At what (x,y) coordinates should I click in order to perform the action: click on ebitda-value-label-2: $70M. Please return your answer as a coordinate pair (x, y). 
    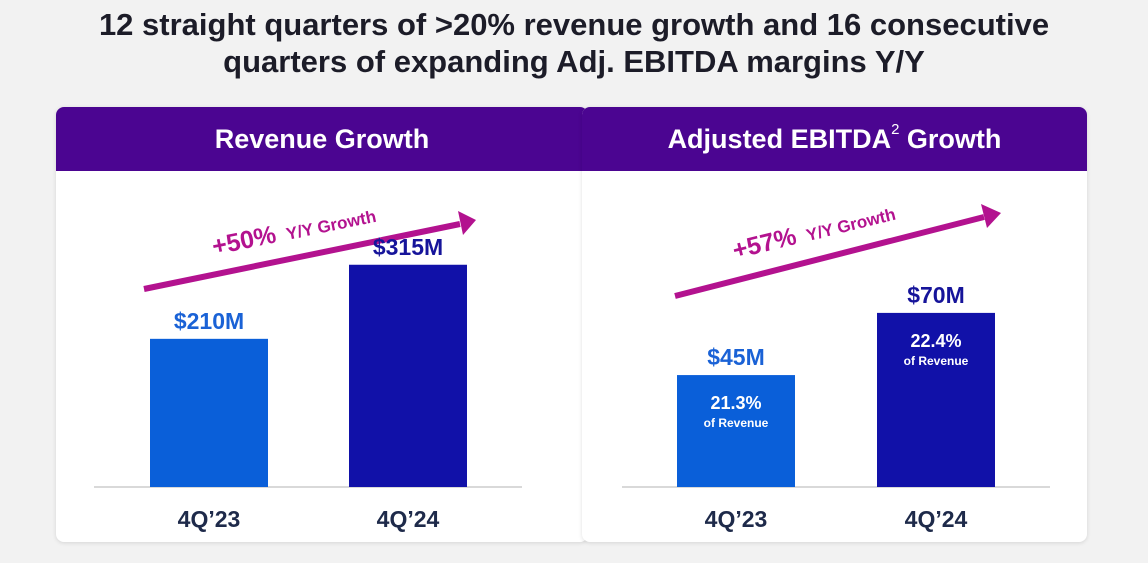
    Looking at the image, I should click on (936, 295).